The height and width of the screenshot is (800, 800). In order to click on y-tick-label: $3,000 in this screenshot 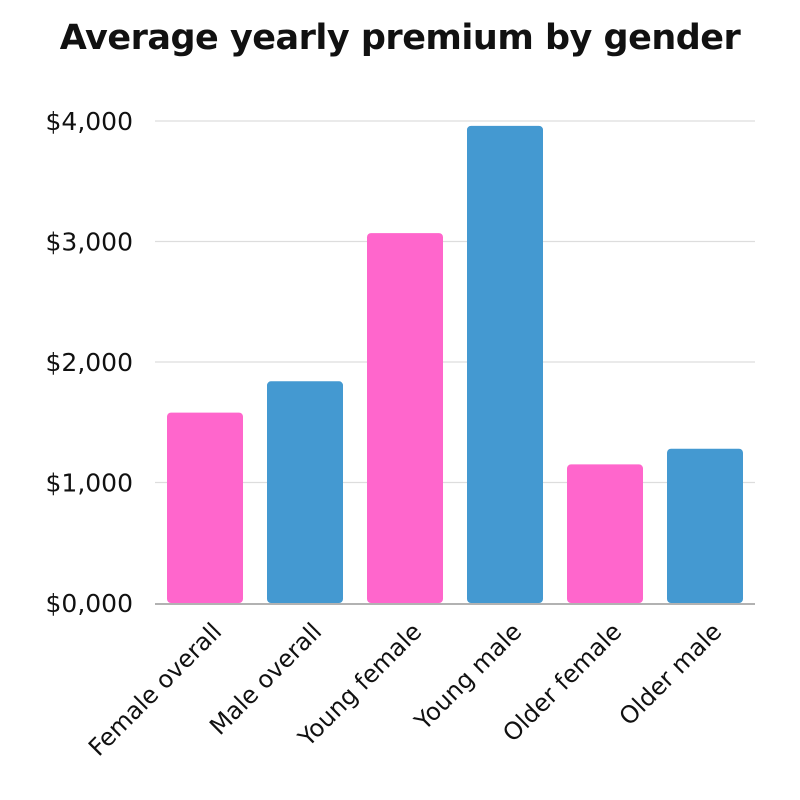, I will do `click(89, 242)`.